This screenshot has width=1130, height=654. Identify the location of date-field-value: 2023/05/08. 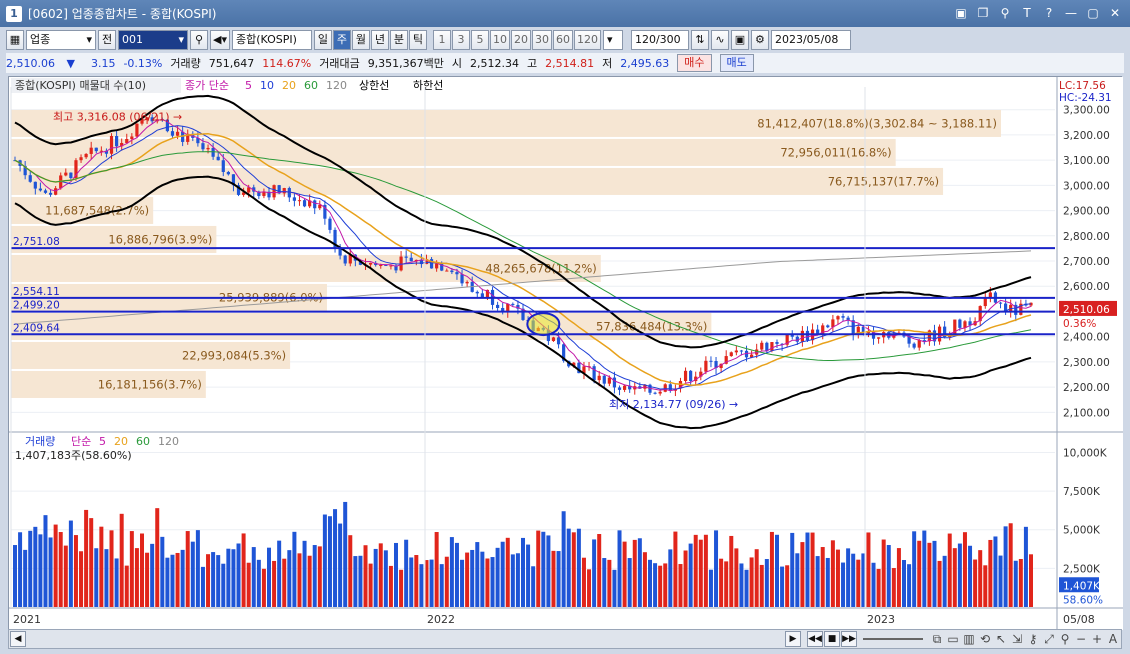
(806, 39).